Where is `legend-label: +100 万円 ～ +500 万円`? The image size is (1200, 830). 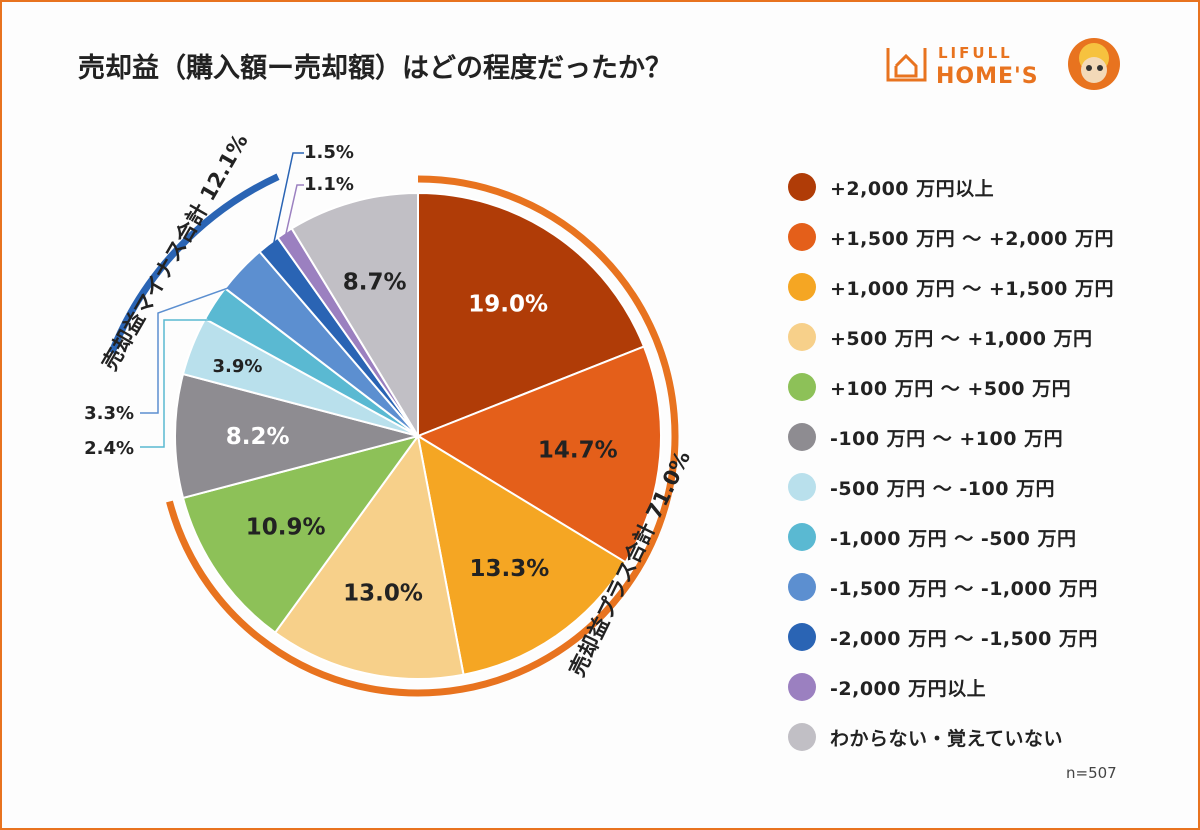
legend-label: +100 万円 ～ +500 万円 is located at coordinates (951, 388).